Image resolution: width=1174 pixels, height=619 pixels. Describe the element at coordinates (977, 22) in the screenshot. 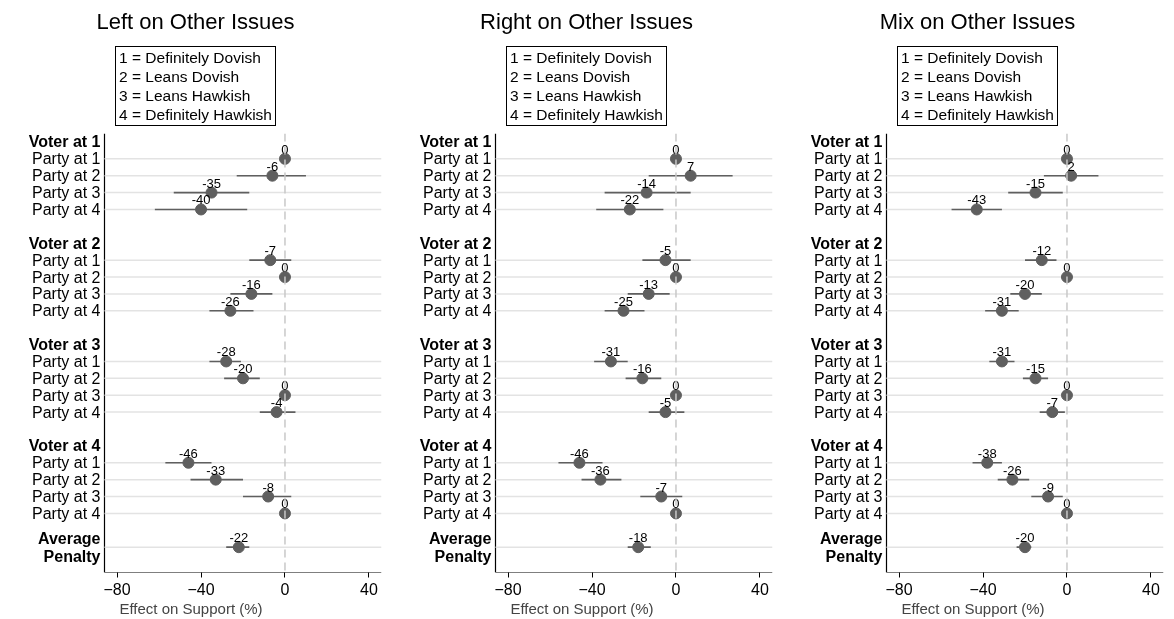

I see `chart-title: Mix on Other Issues` at that location.